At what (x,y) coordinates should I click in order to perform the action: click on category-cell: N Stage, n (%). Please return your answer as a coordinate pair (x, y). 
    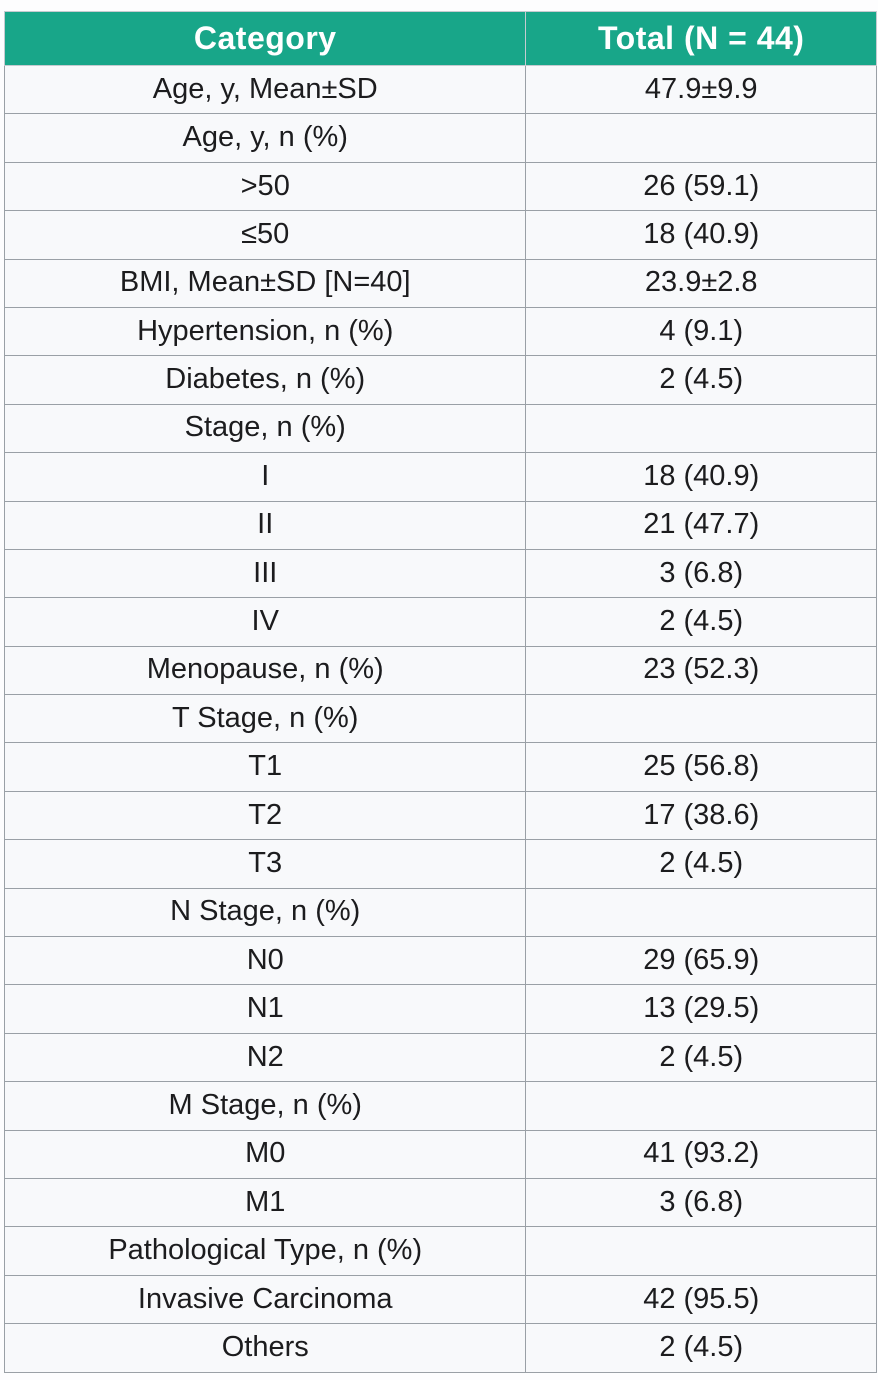
    Looking at the image, I should click on (265, 912).